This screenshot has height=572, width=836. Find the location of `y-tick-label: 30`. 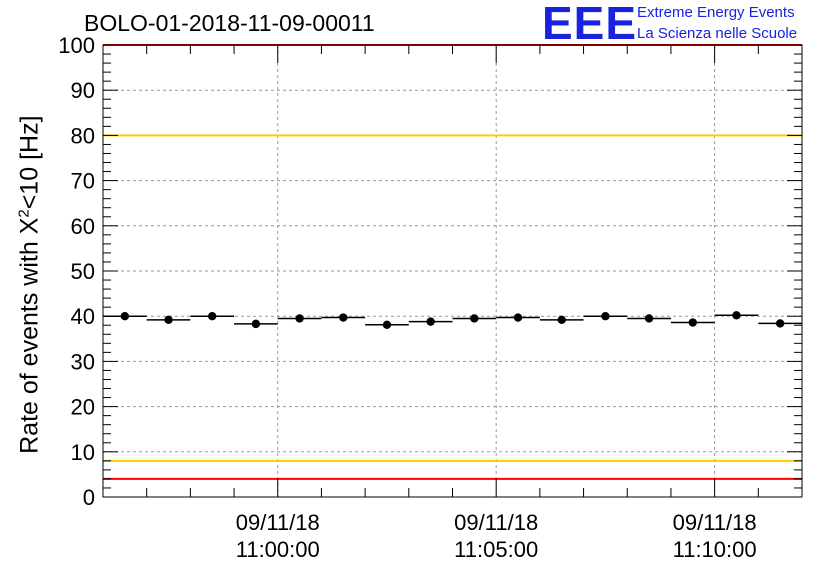

y-tick-label: 30 is located at coordinates (83, 361).